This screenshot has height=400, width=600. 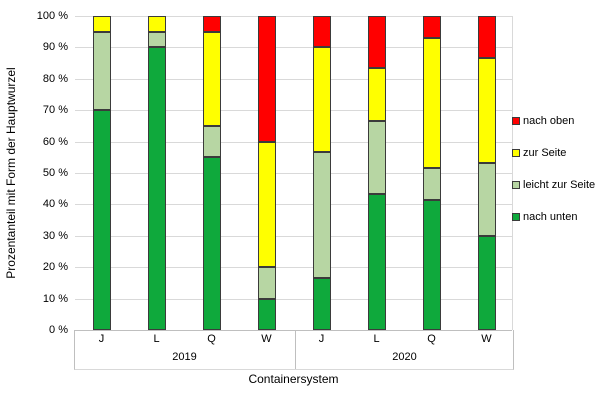 I want to click on y-tick-label: 10 %, so click(x=55, y=298).